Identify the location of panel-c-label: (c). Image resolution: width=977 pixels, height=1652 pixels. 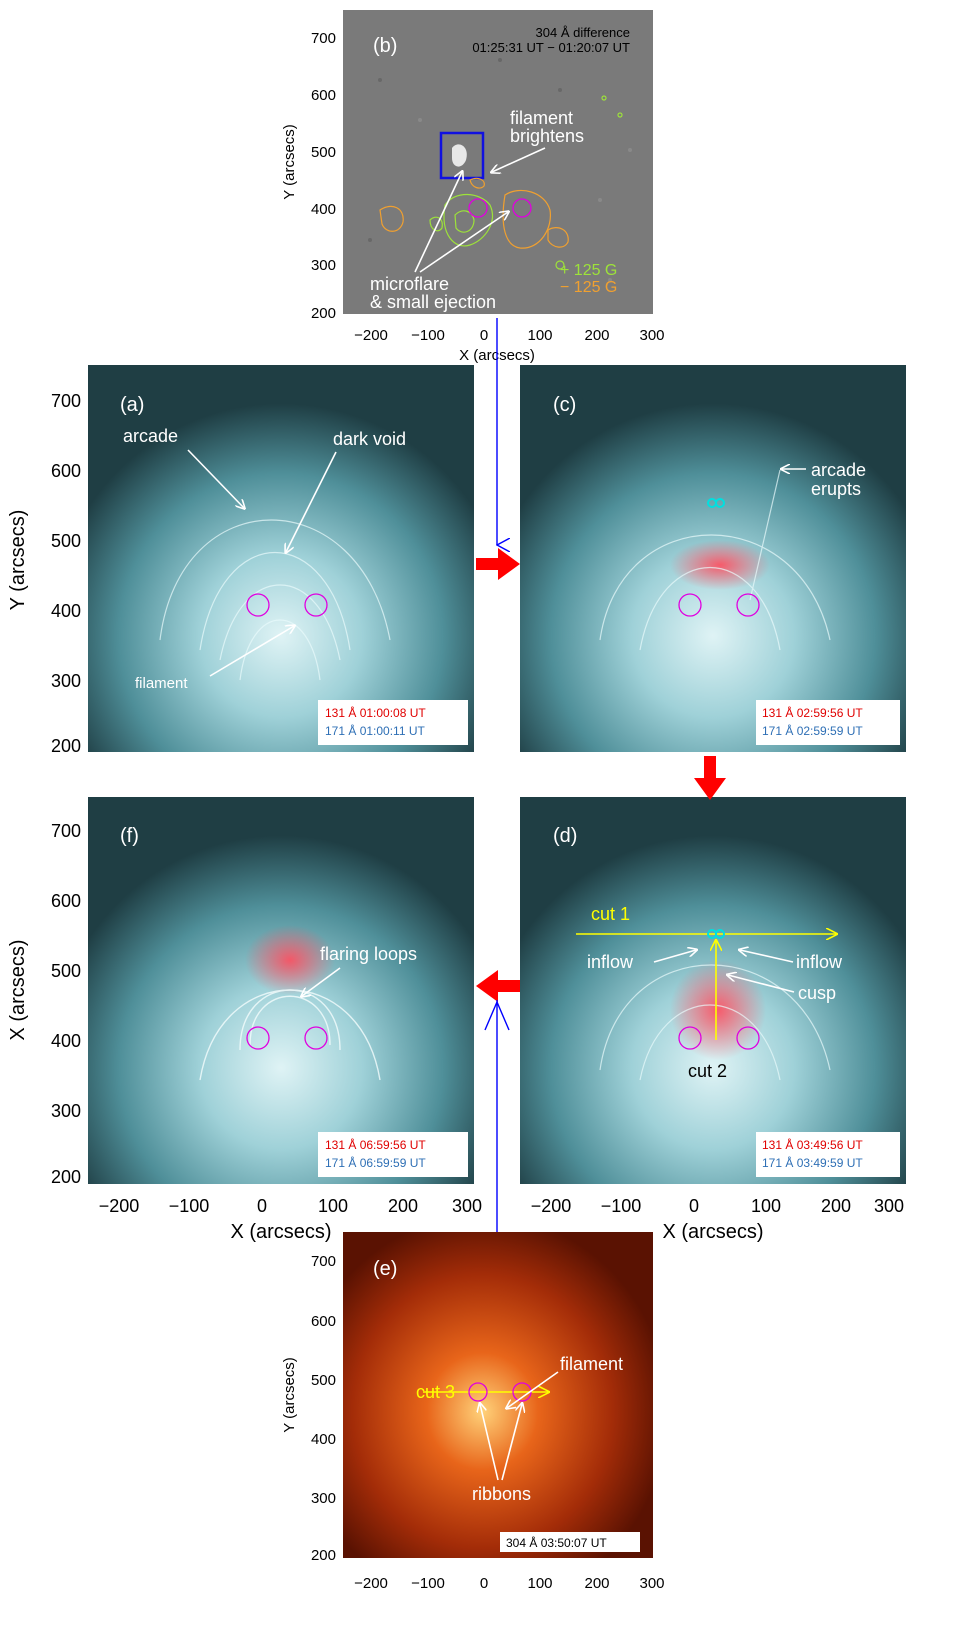
(564, 405).